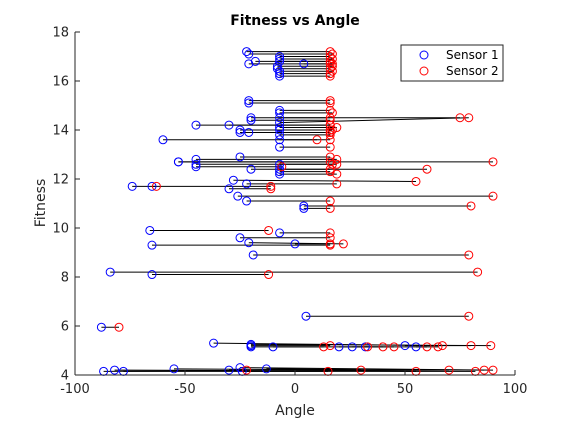 Image resolution: width=570 pixels, height=426 pixels. I want to click on legend-label-sensor-1: Sensor 1, so click(472, 55).